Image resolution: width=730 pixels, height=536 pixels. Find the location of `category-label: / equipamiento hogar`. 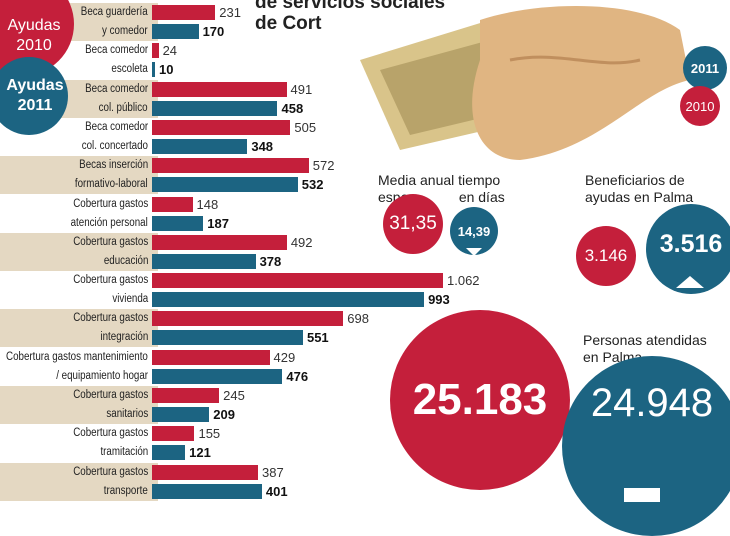

category-label: / equipamiento hogar is located at coordinates (102, 375).